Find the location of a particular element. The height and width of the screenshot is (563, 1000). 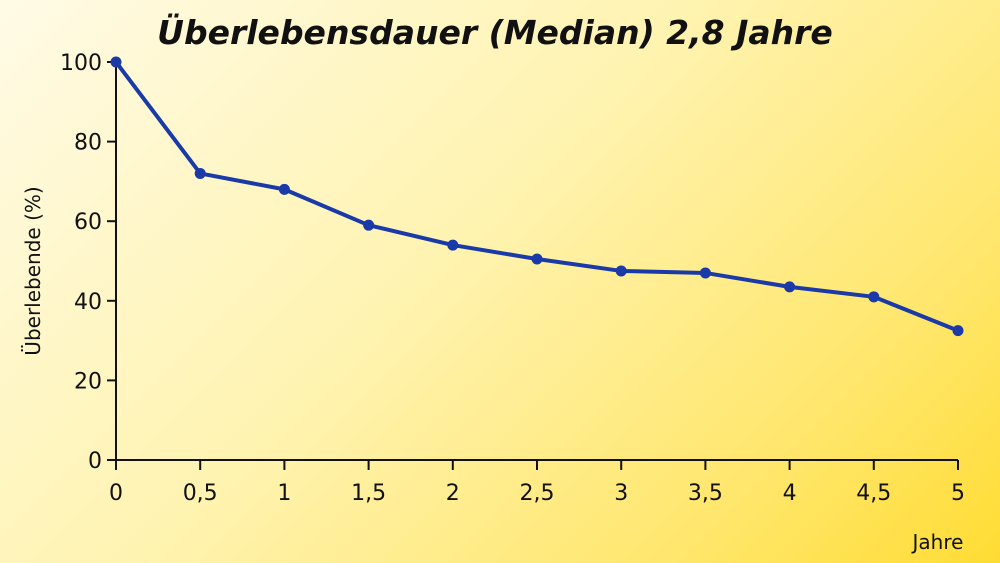

x-tick-label: 4 is located at coordinates (790, 493).